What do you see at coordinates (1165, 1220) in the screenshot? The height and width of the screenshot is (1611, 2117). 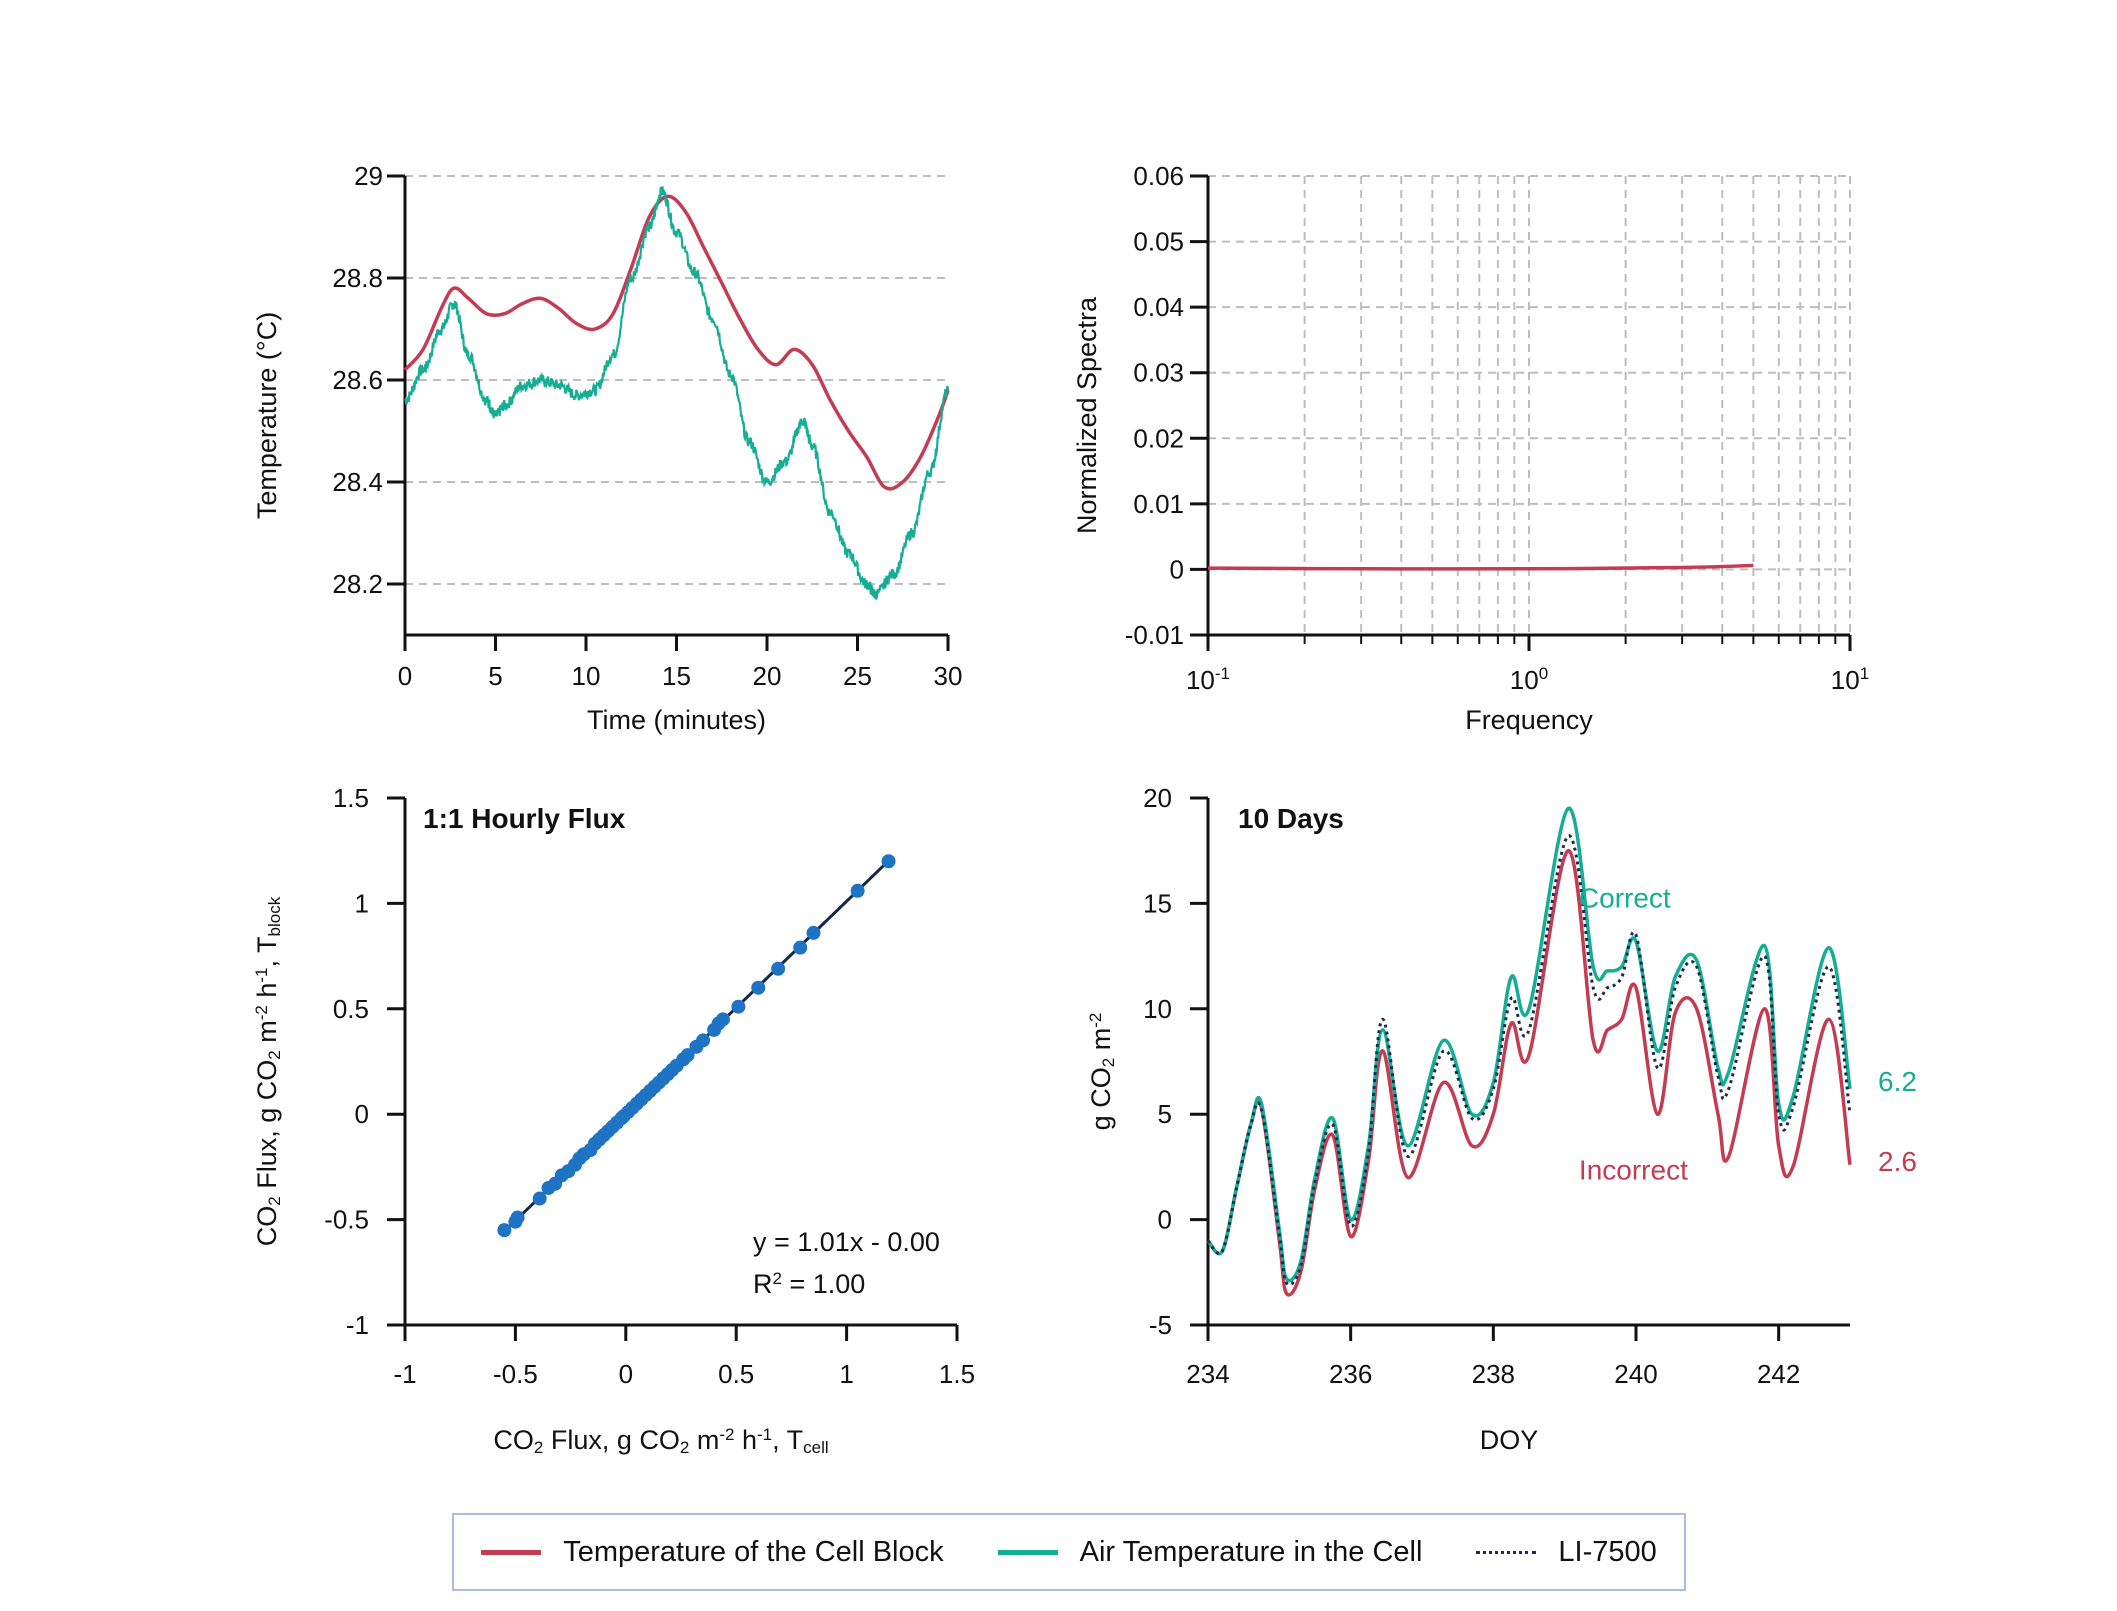 I see `days-y-tick-label: 0` at bounding box center [1165, 1220].